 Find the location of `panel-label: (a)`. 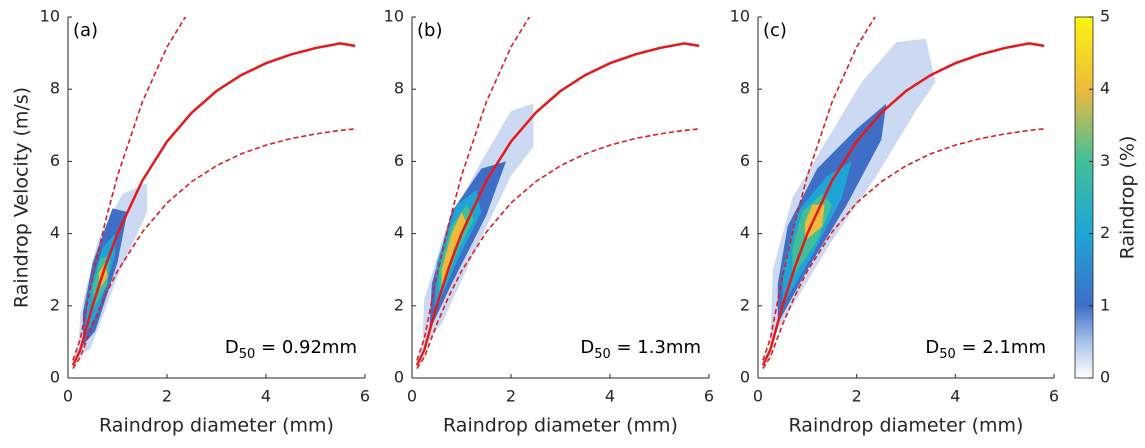

panel-label: (a) is located at coordinates (85, 30).